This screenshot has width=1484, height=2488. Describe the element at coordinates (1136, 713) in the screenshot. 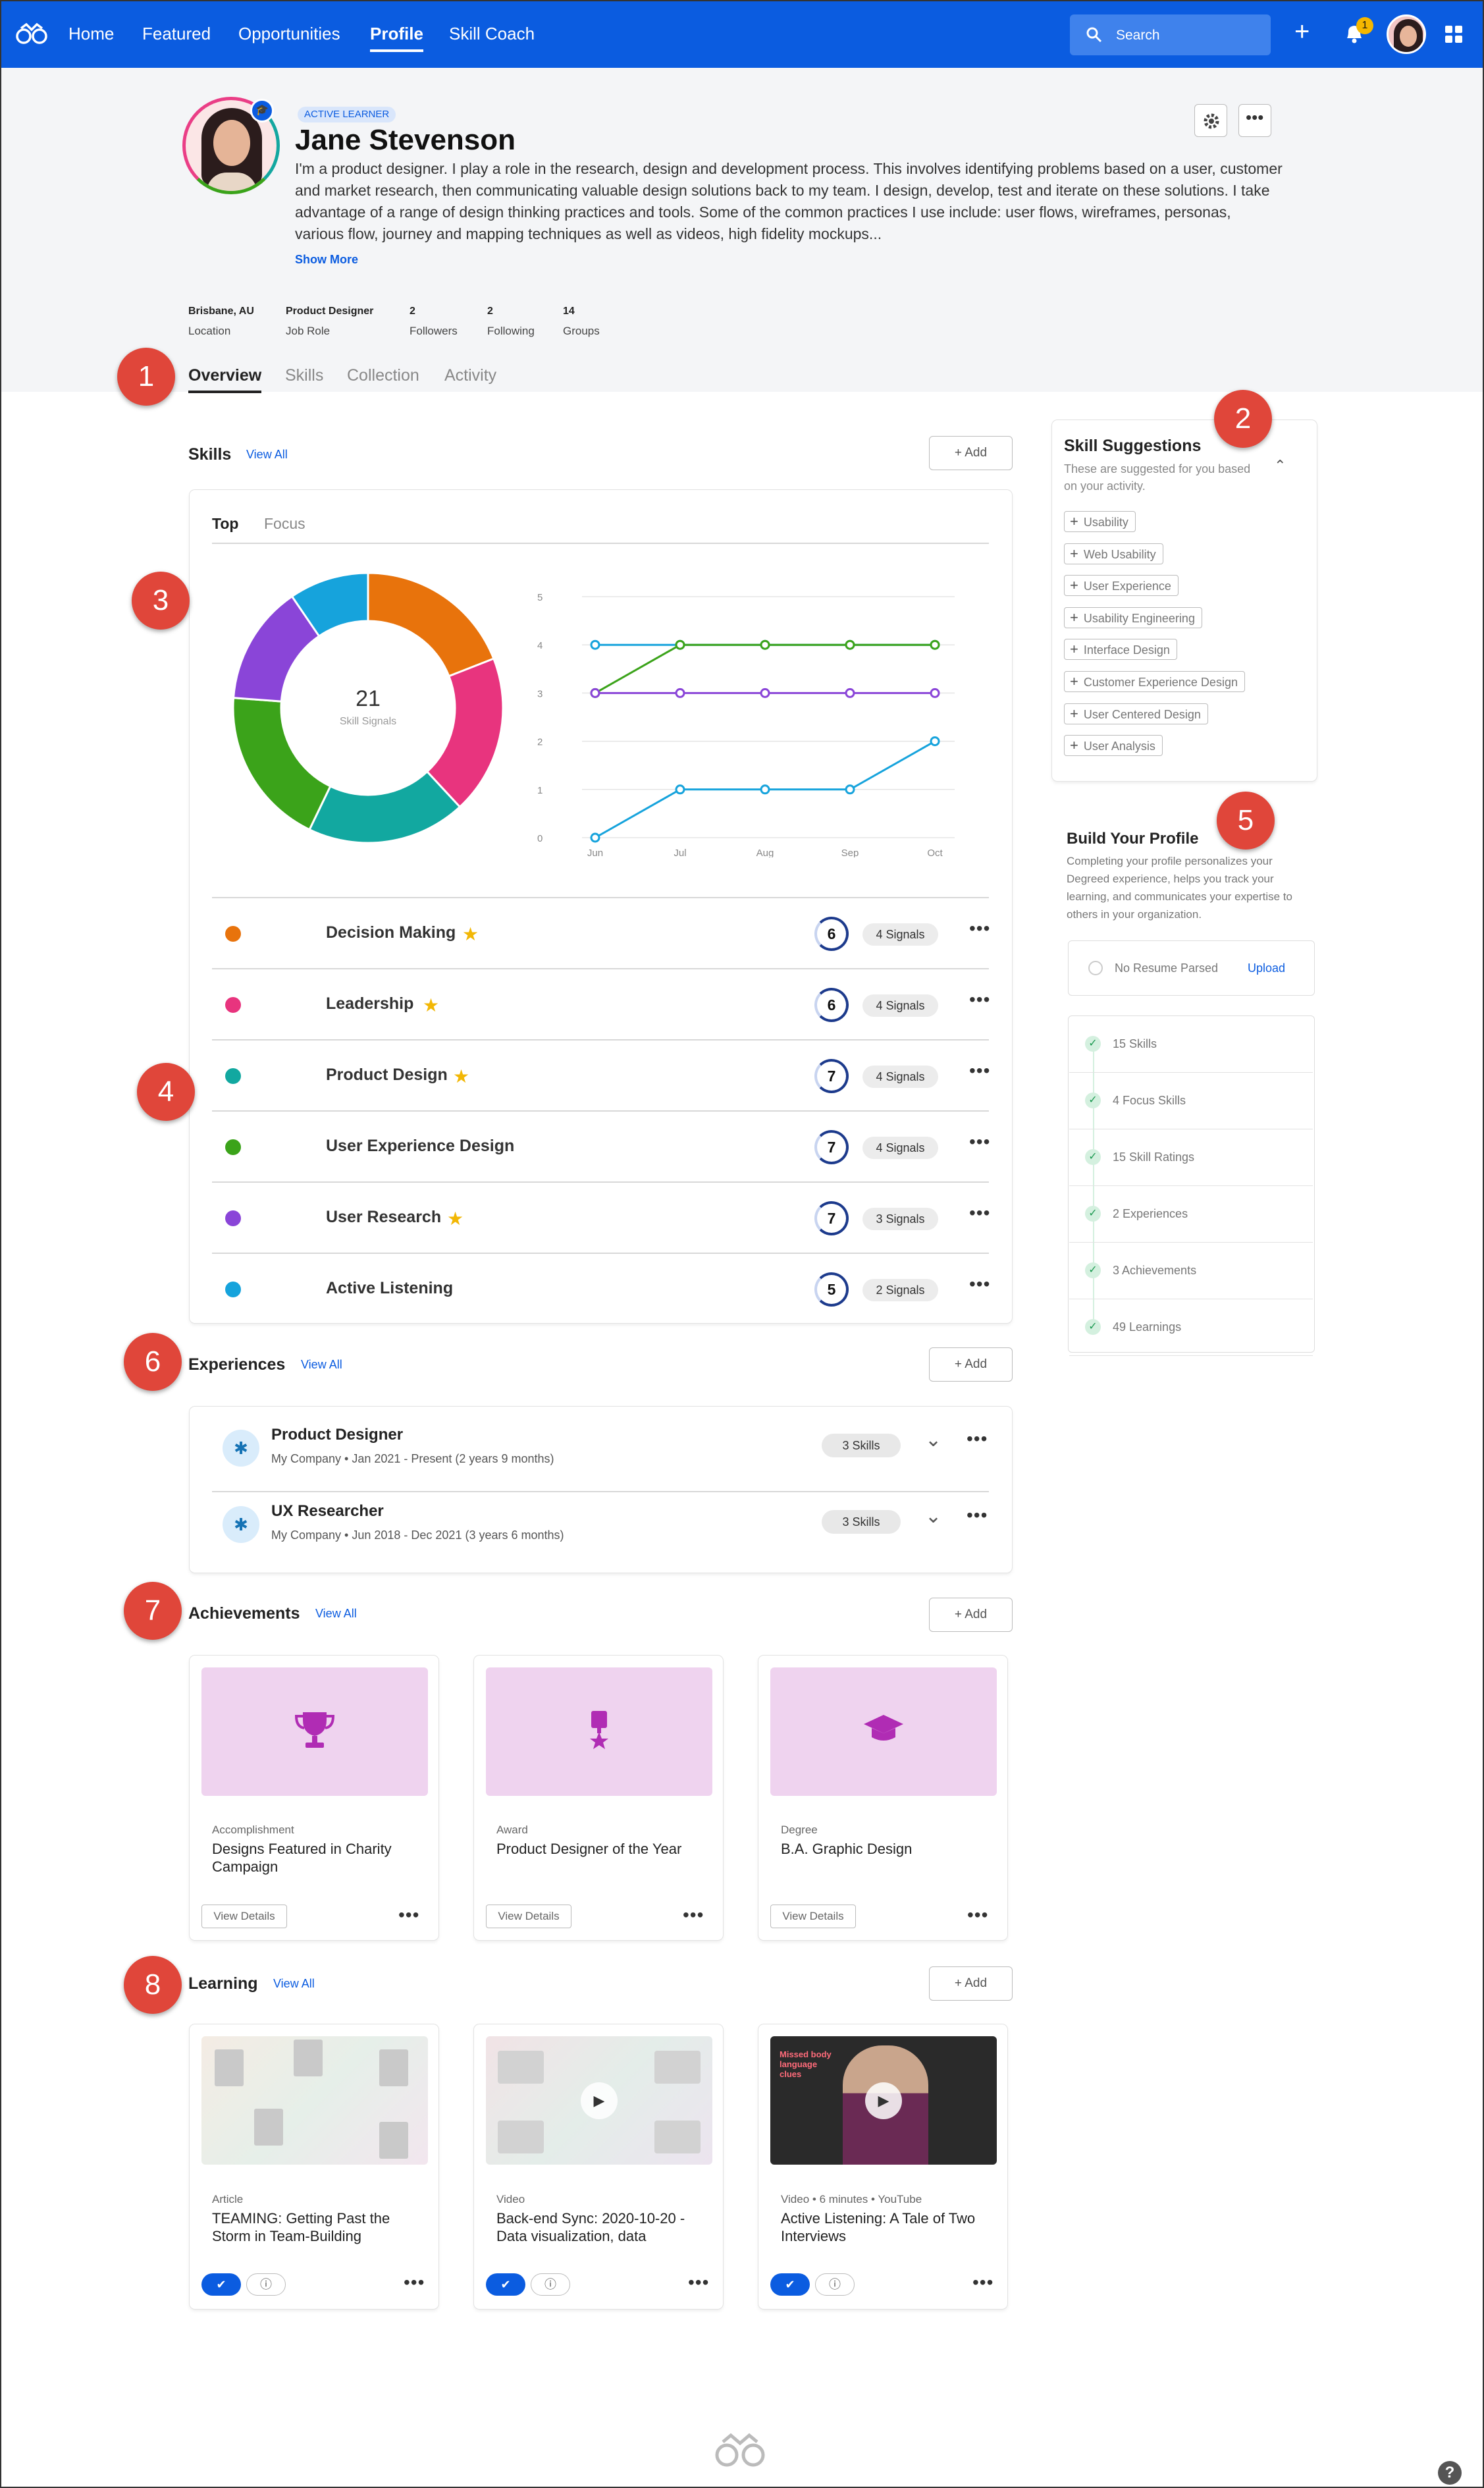

I see `skill-suggestion-tag: + User Centered Design` at that location.